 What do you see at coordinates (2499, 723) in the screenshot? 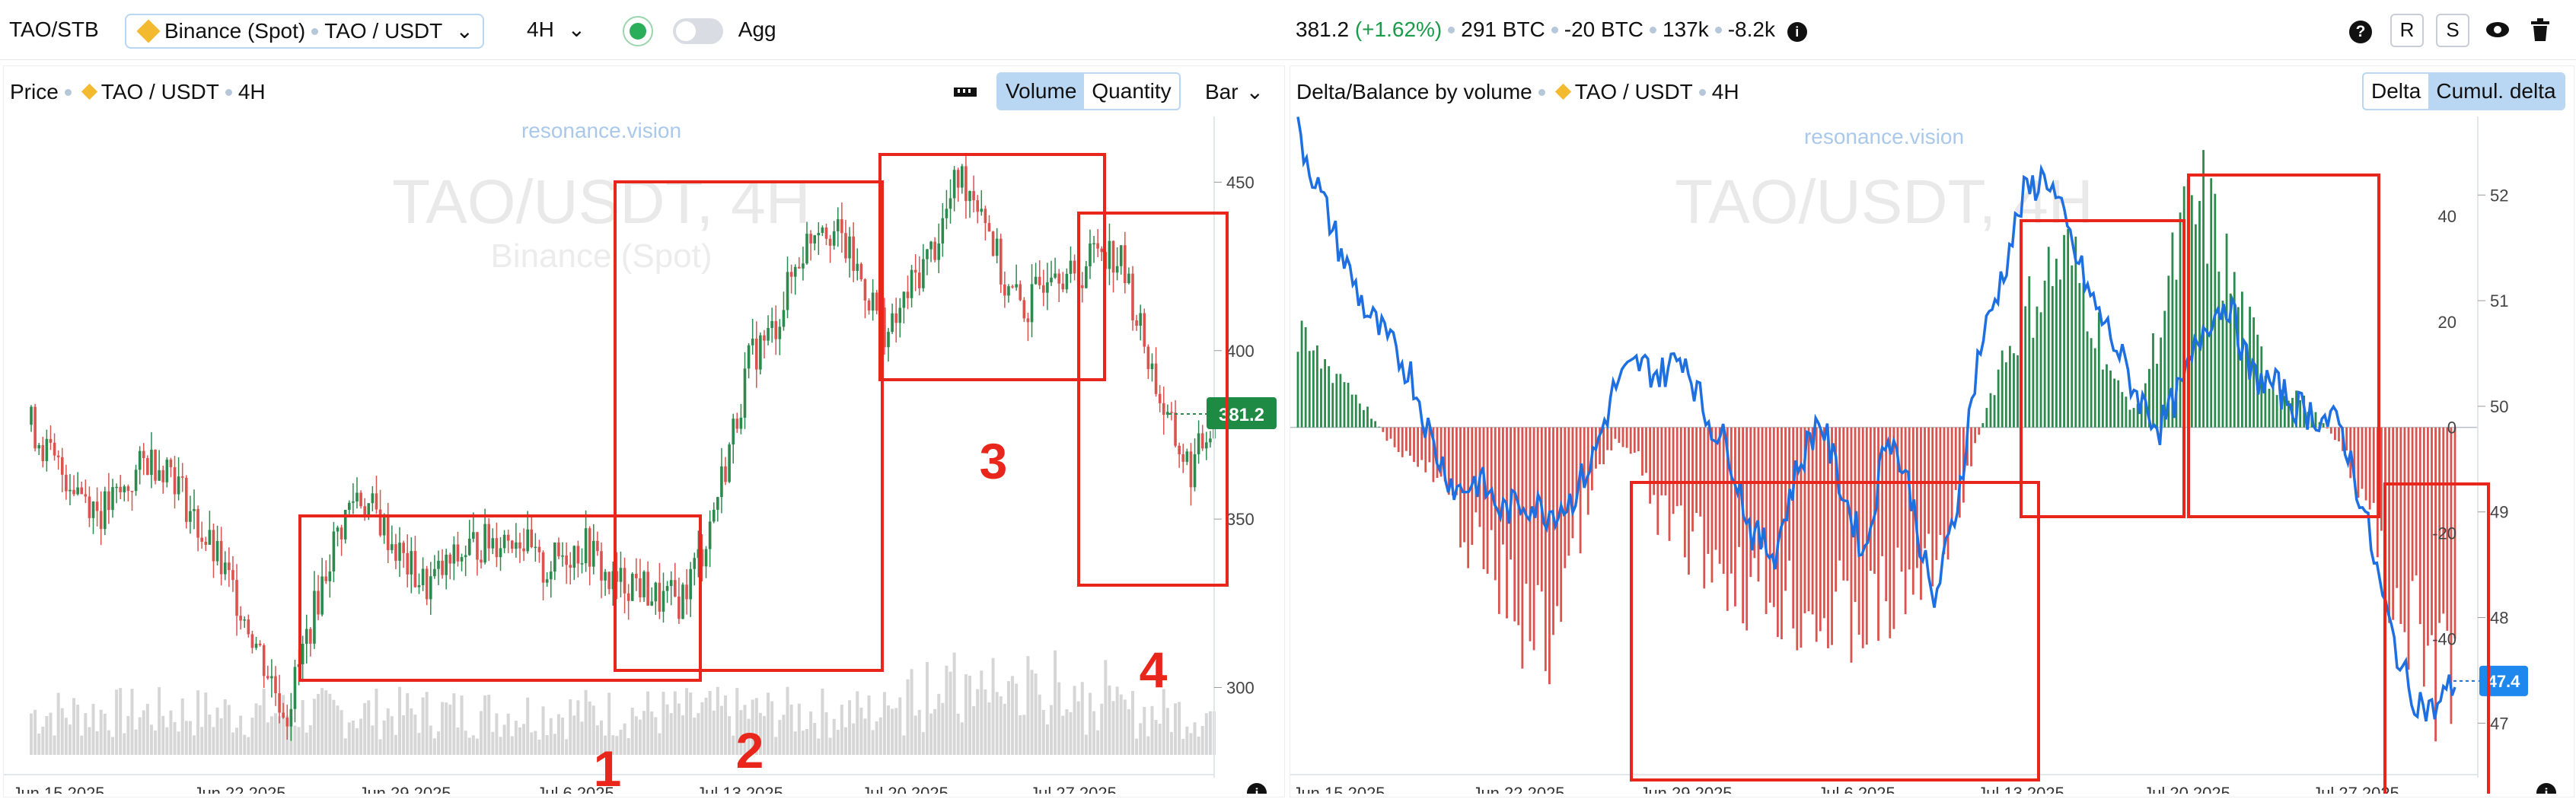
I see `y-tick-label-cum: 47` at bounding box center [2499, 723].